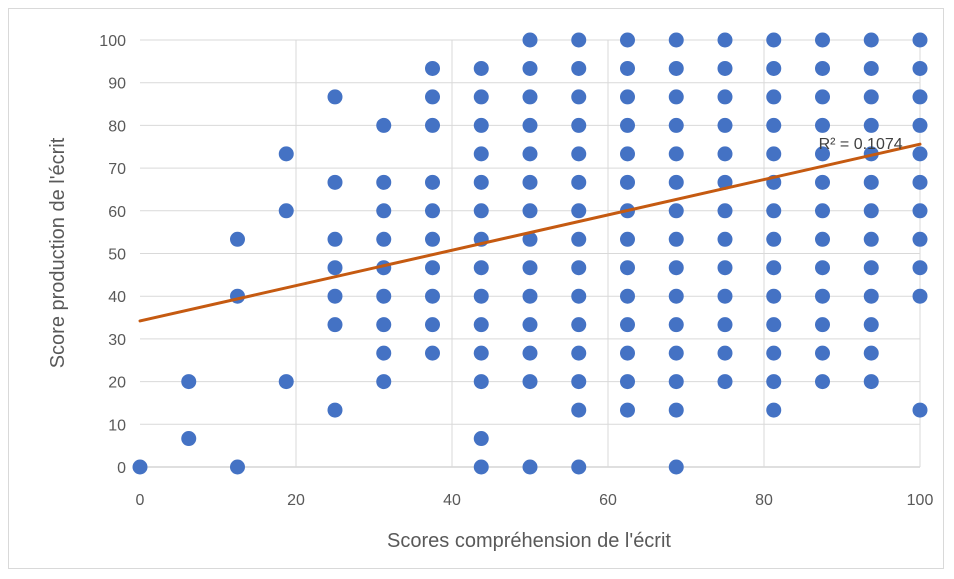  Describe the element at coordinates (861, 144) in the screenshot. I see `r-squared-label: R² = 0.1074` at that location.